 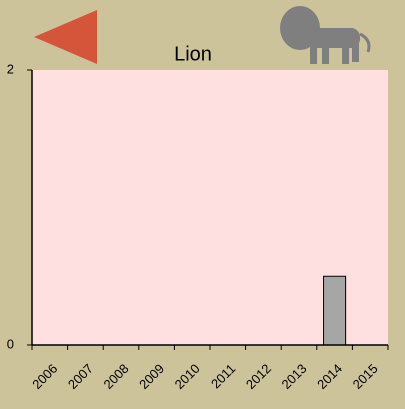 What do you see at coordinates (10, 343) in the screenshot?
I see `y-tick-label: 0` at bounding box center [10, 343].